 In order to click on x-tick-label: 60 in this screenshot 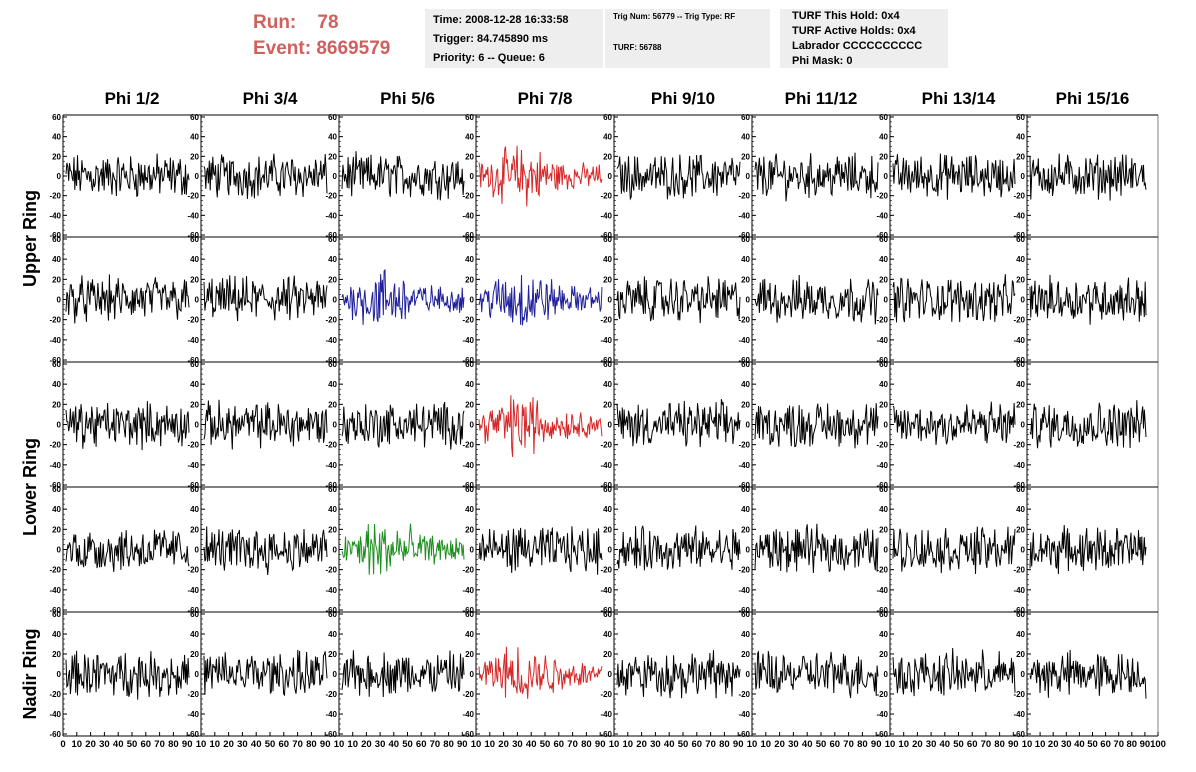, I will do `click(835, 744)`.